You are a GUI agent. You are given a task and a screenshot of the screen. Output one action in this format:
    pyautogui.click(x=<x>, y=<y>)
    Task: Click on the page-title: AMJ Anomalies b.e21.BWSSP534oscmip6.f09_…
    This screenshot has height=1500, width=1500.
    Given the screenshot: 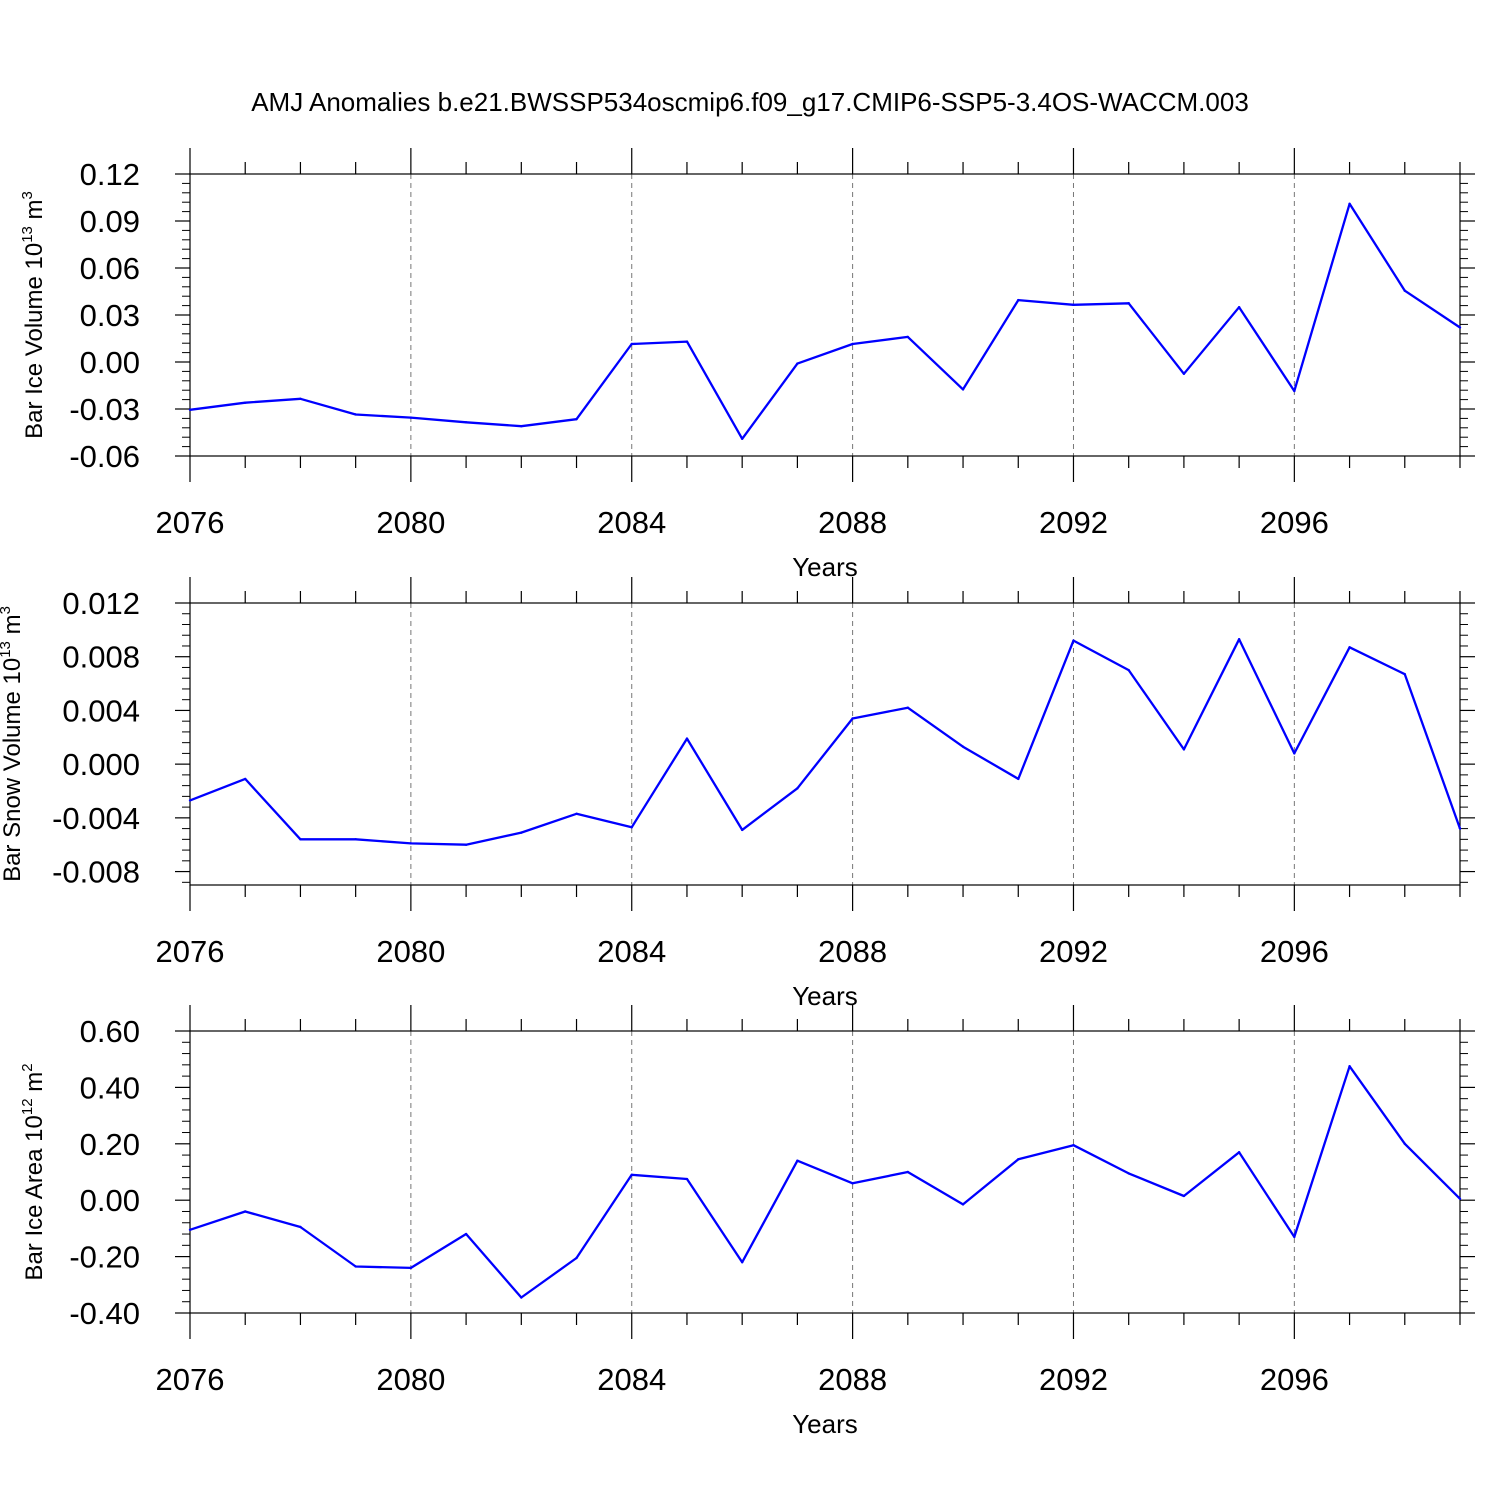 What is the action you would take?
    pyautogui.click(x=750, y=102)
    